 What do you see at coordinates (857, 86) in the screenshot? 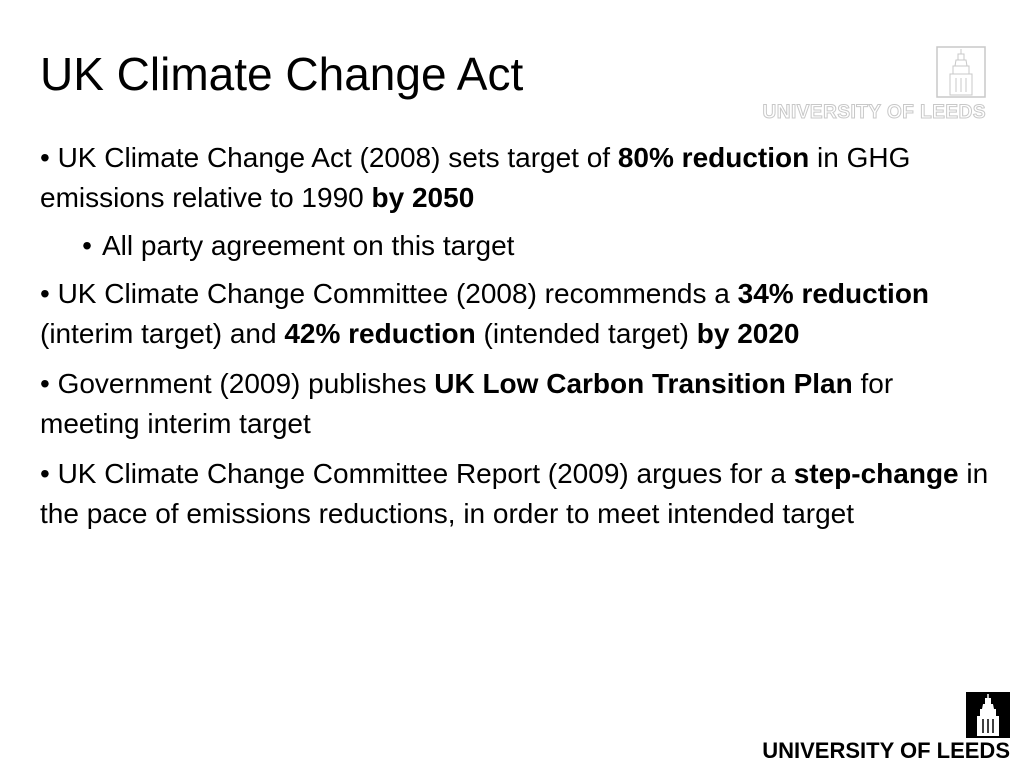
I see `university-logo-watermark: UNIVERSITY OF LEEDS` at bounding box center [857, 86].